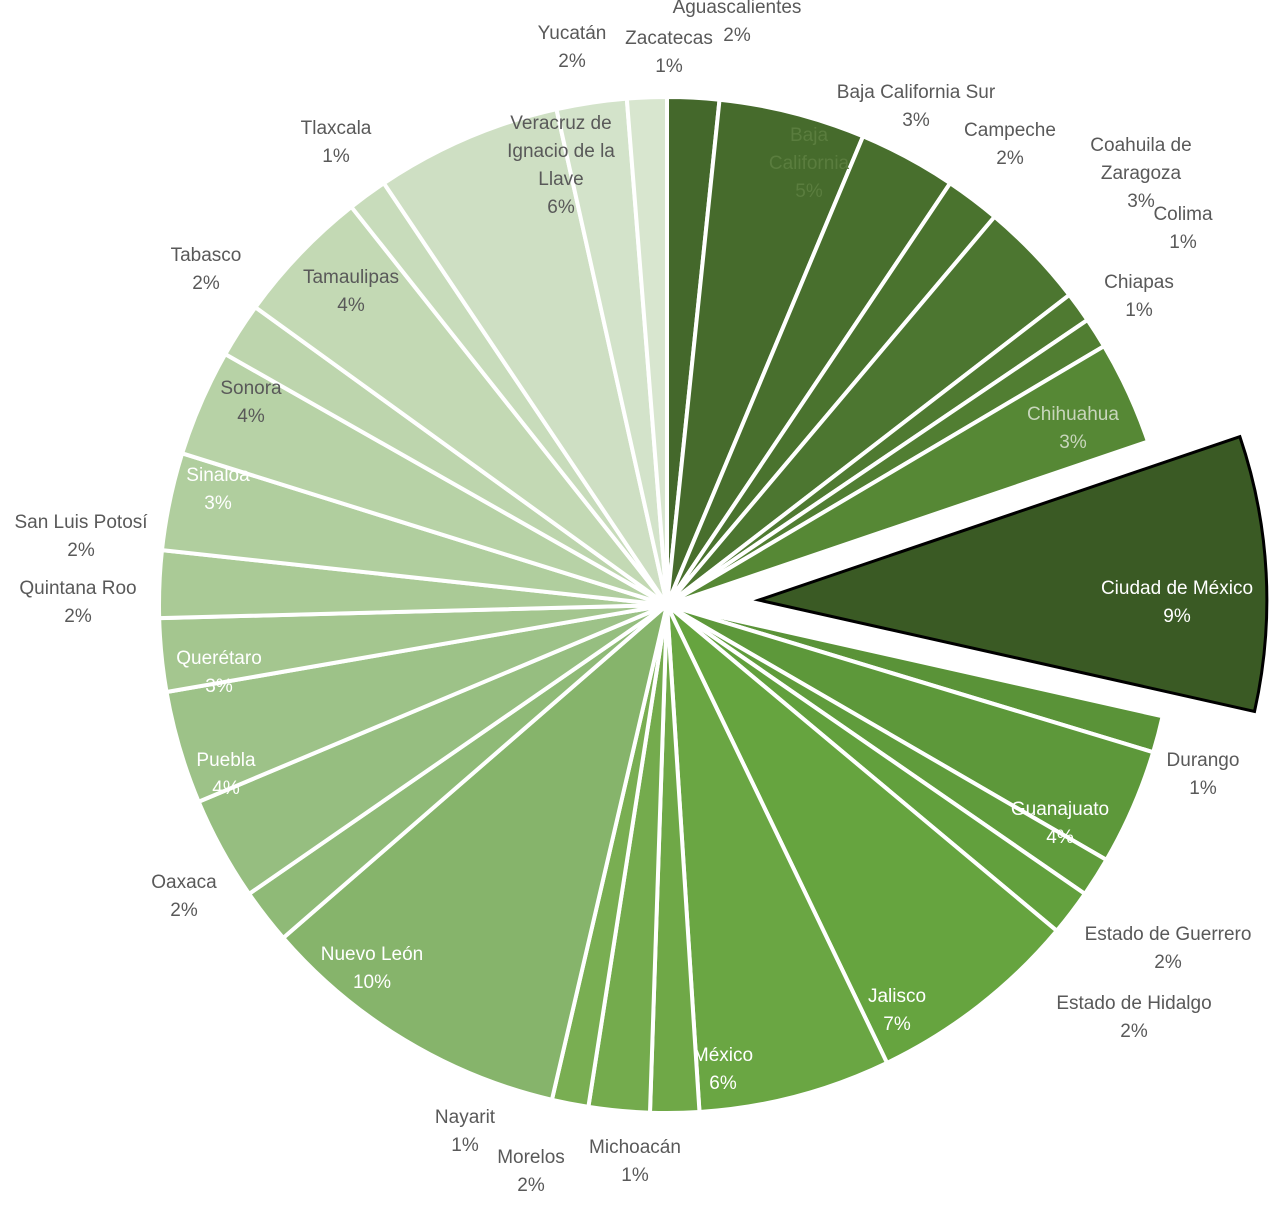 Image resolution: width=1270 pixels, height=1211 pixels. What do you see at coordinates (809, 163) in the screenshot?
I see `data-label-baja-california: Baja California 5%` at bounding box center [809, 163].